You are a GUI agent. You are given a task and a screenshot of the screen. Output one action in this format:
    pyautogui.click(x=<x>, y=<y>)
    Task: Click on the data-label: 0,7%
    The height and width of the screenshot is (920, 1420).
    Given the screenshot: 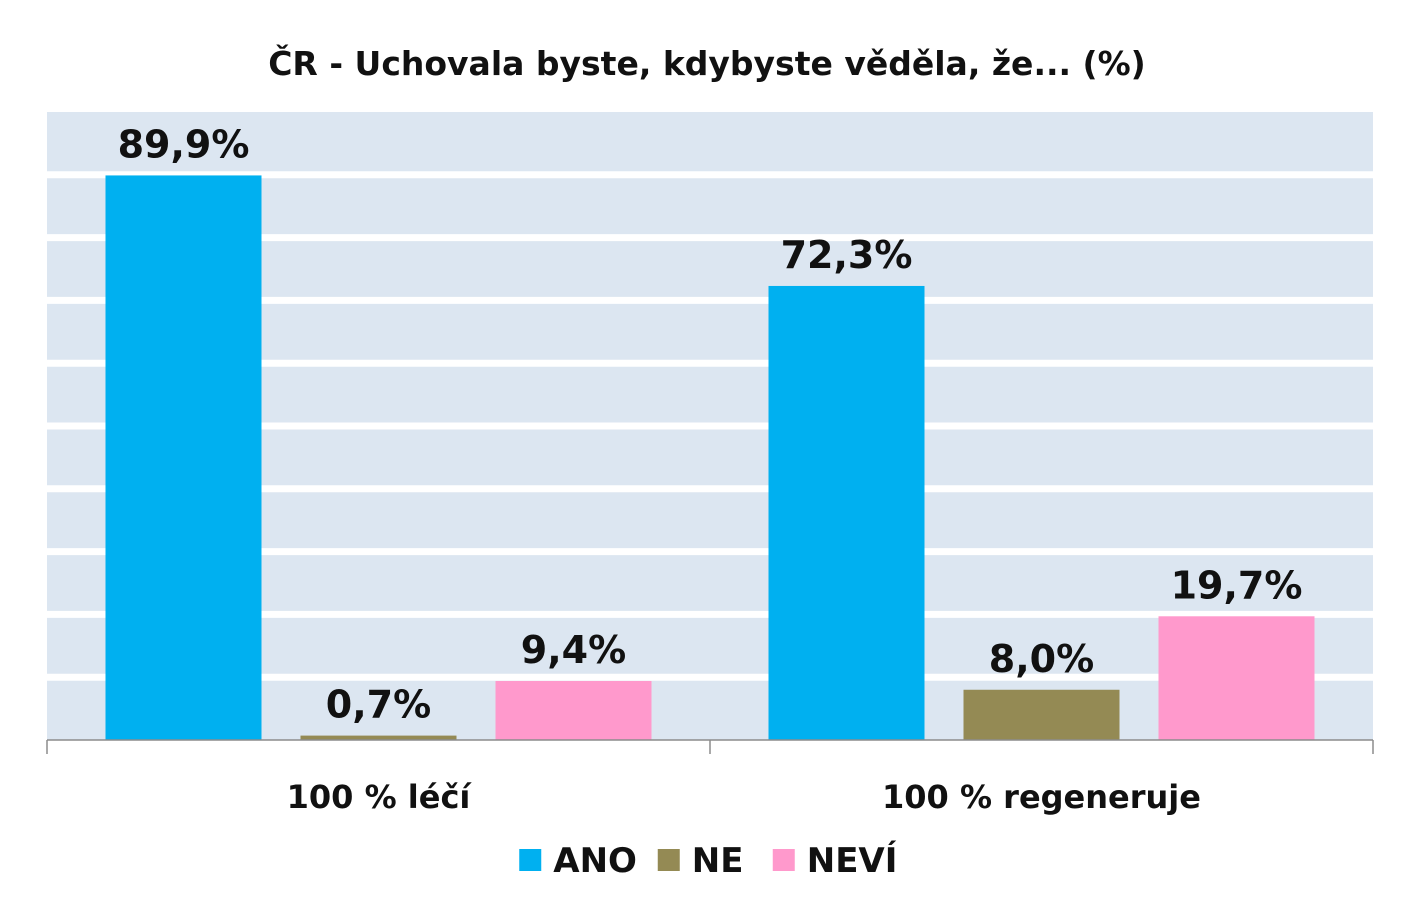 What is the action you would take?
    pyautogui.click(x=378, y=705)
    